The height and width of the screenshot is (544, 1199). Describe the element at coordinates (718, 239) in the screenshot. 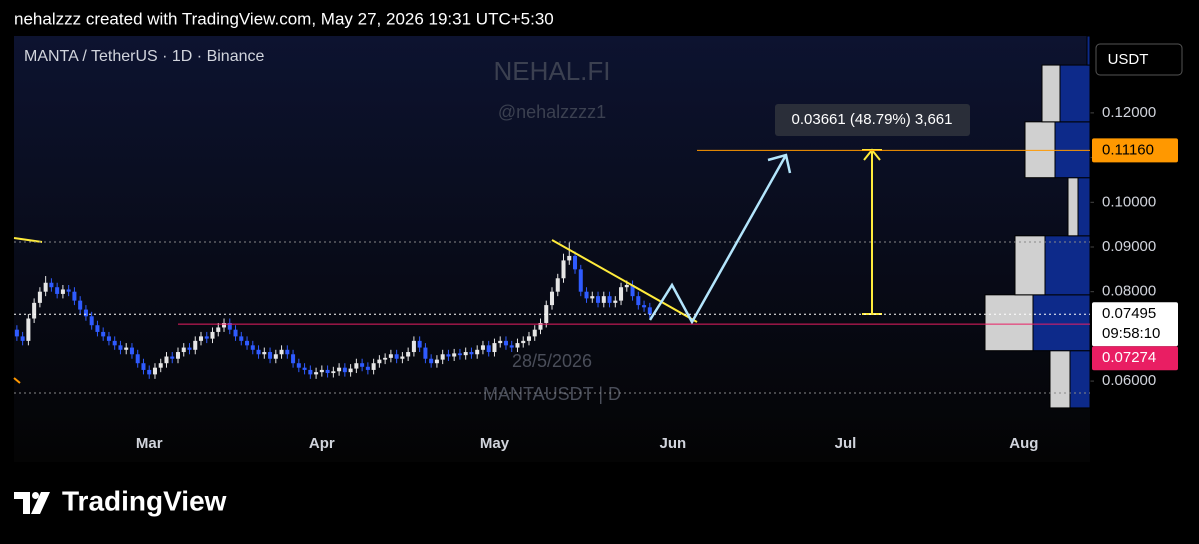

I see `projection-arrow` at that location.